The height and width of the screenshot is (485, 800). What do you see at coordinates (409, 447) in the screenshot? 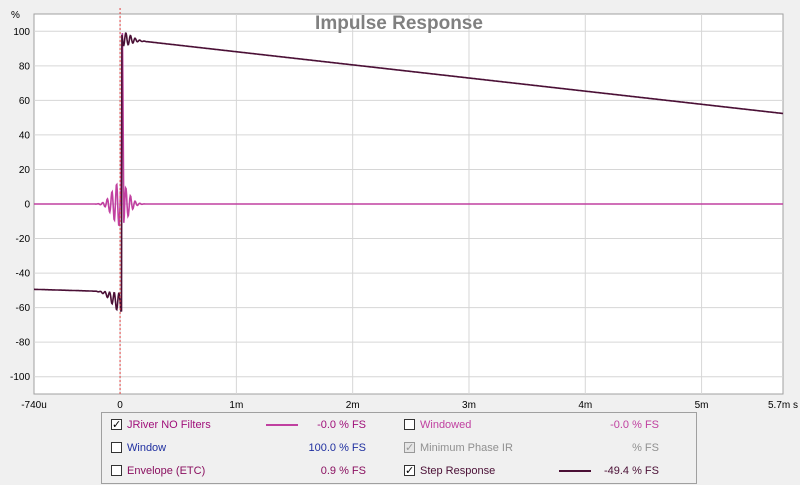
I see `minimum-phase-checkbox: ✓` at bounding box center [409, 447].